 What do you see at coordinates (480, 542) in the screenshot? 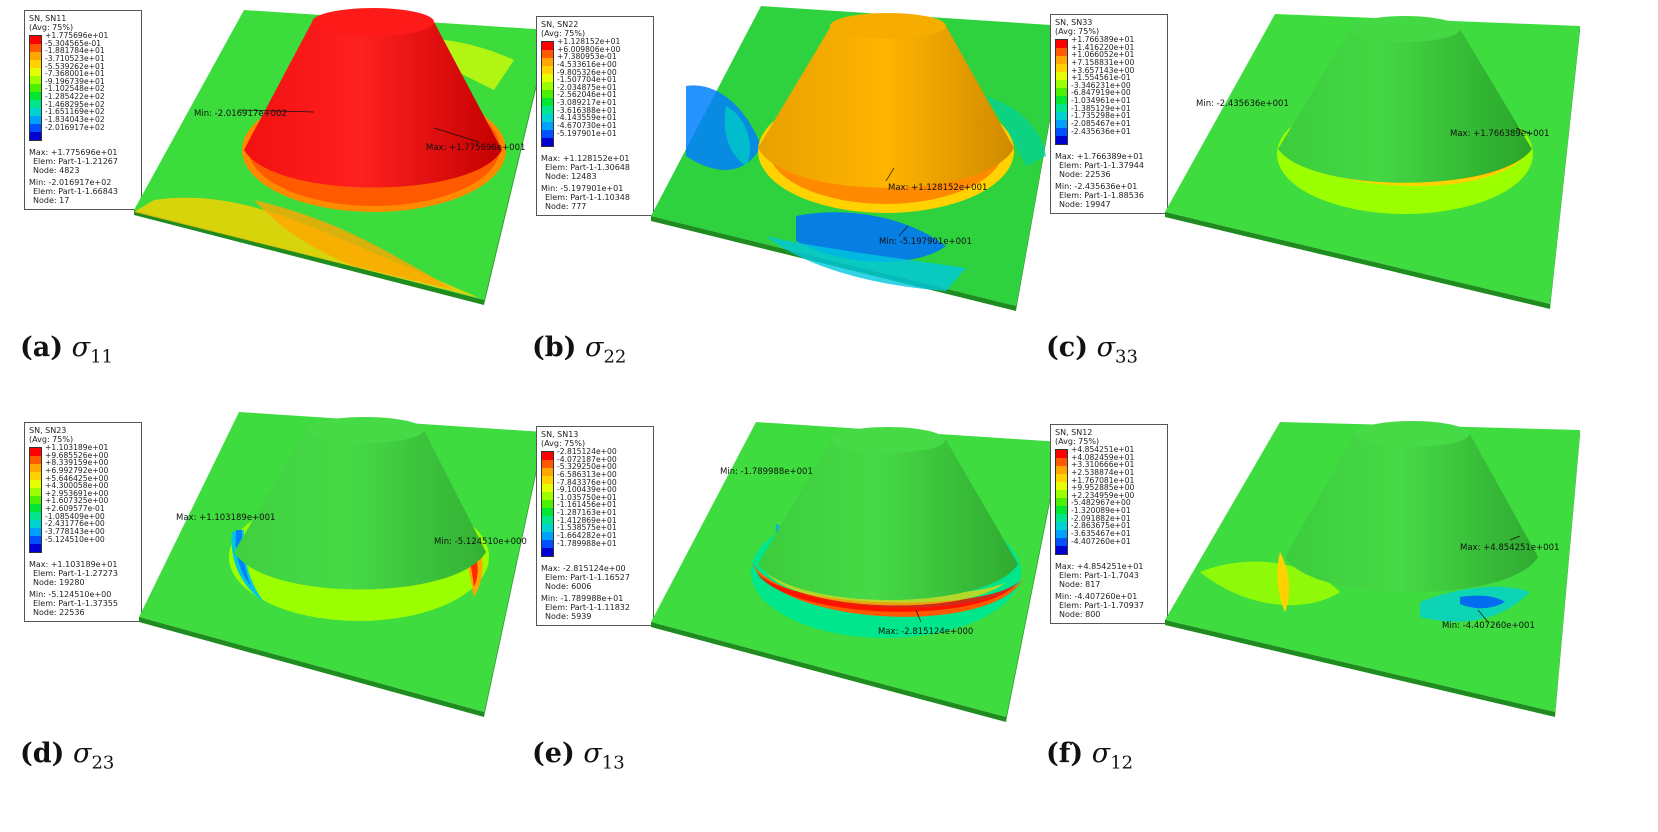
I see `min-annotation: Min: -5.124510e+000` at bounding box center [480, 542].